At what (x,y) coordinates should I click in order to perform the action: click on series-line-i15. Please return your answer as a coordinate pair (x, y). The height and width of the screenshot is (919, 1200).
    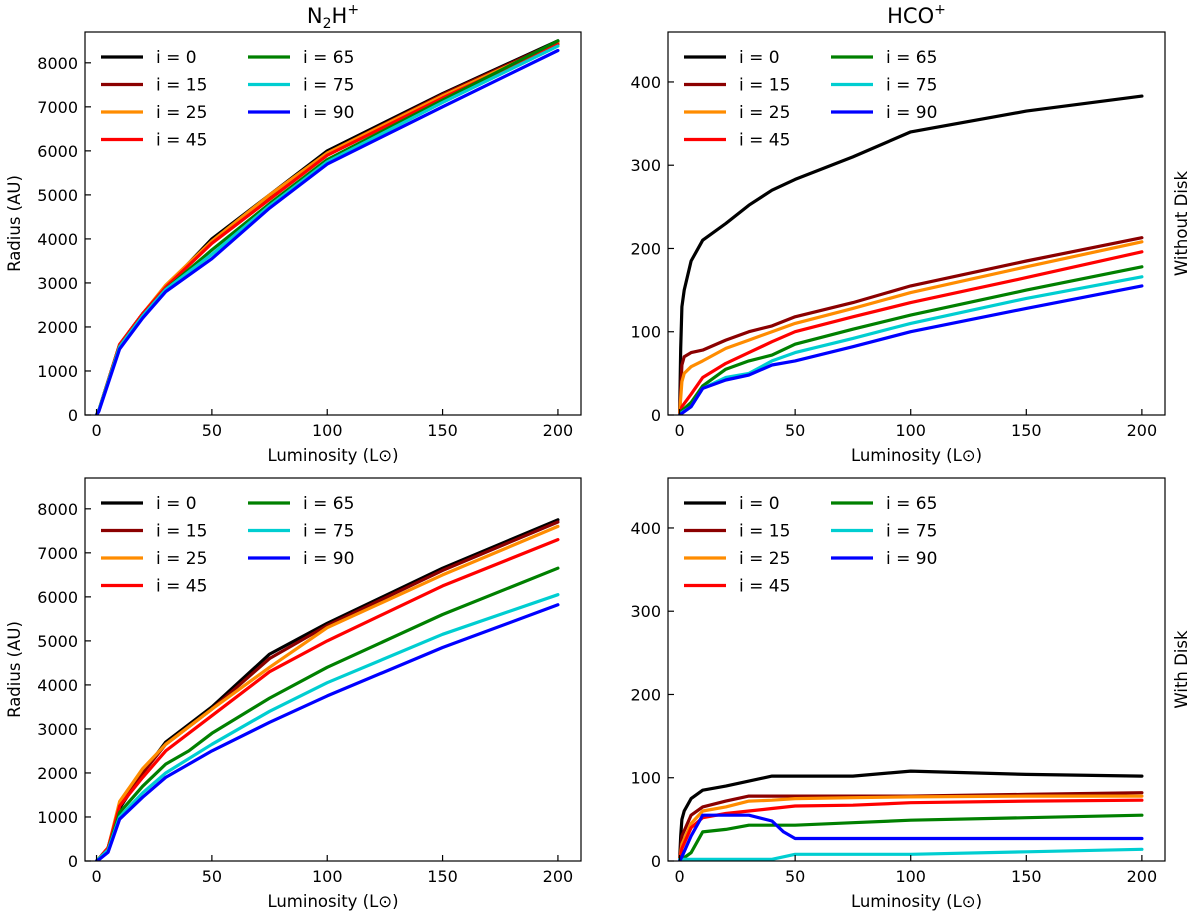
    Looking at the image, I should click on (327, 690).